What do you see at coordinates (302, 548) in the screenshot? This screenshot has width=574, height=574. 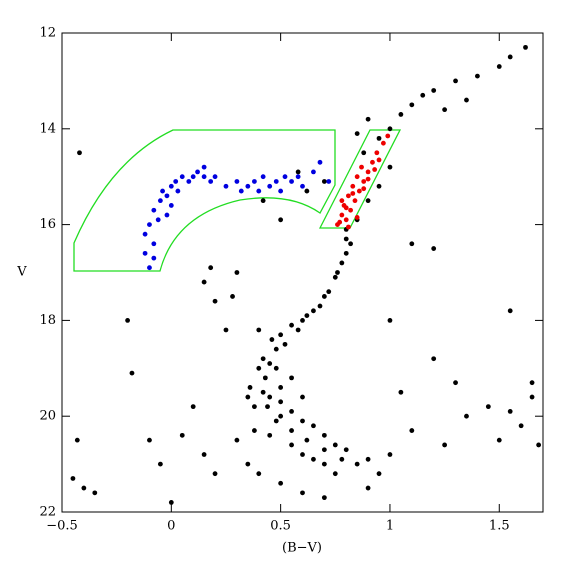 I see `x-axis-label: (B−V)` at bounding box center [302, 548].